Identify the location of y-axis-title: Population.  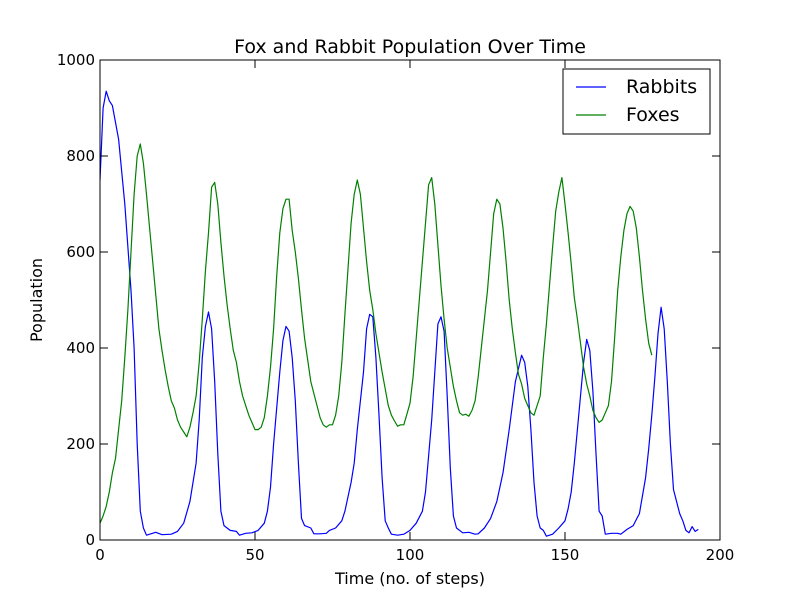
(36, 300).